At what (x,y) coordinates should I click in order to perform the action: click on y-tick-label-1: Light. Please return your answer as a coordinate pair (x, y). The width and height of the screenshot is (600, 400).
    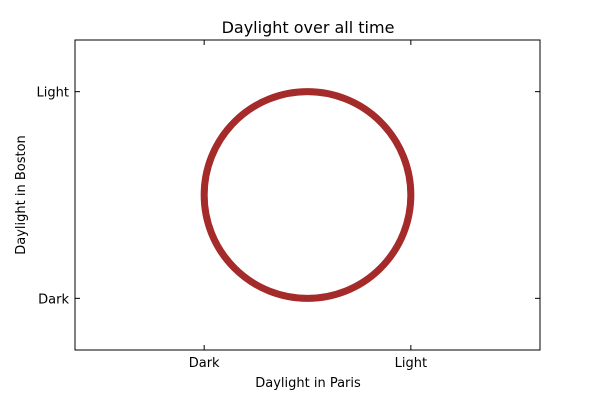
    Looking at the image, I should click on (53, 93).